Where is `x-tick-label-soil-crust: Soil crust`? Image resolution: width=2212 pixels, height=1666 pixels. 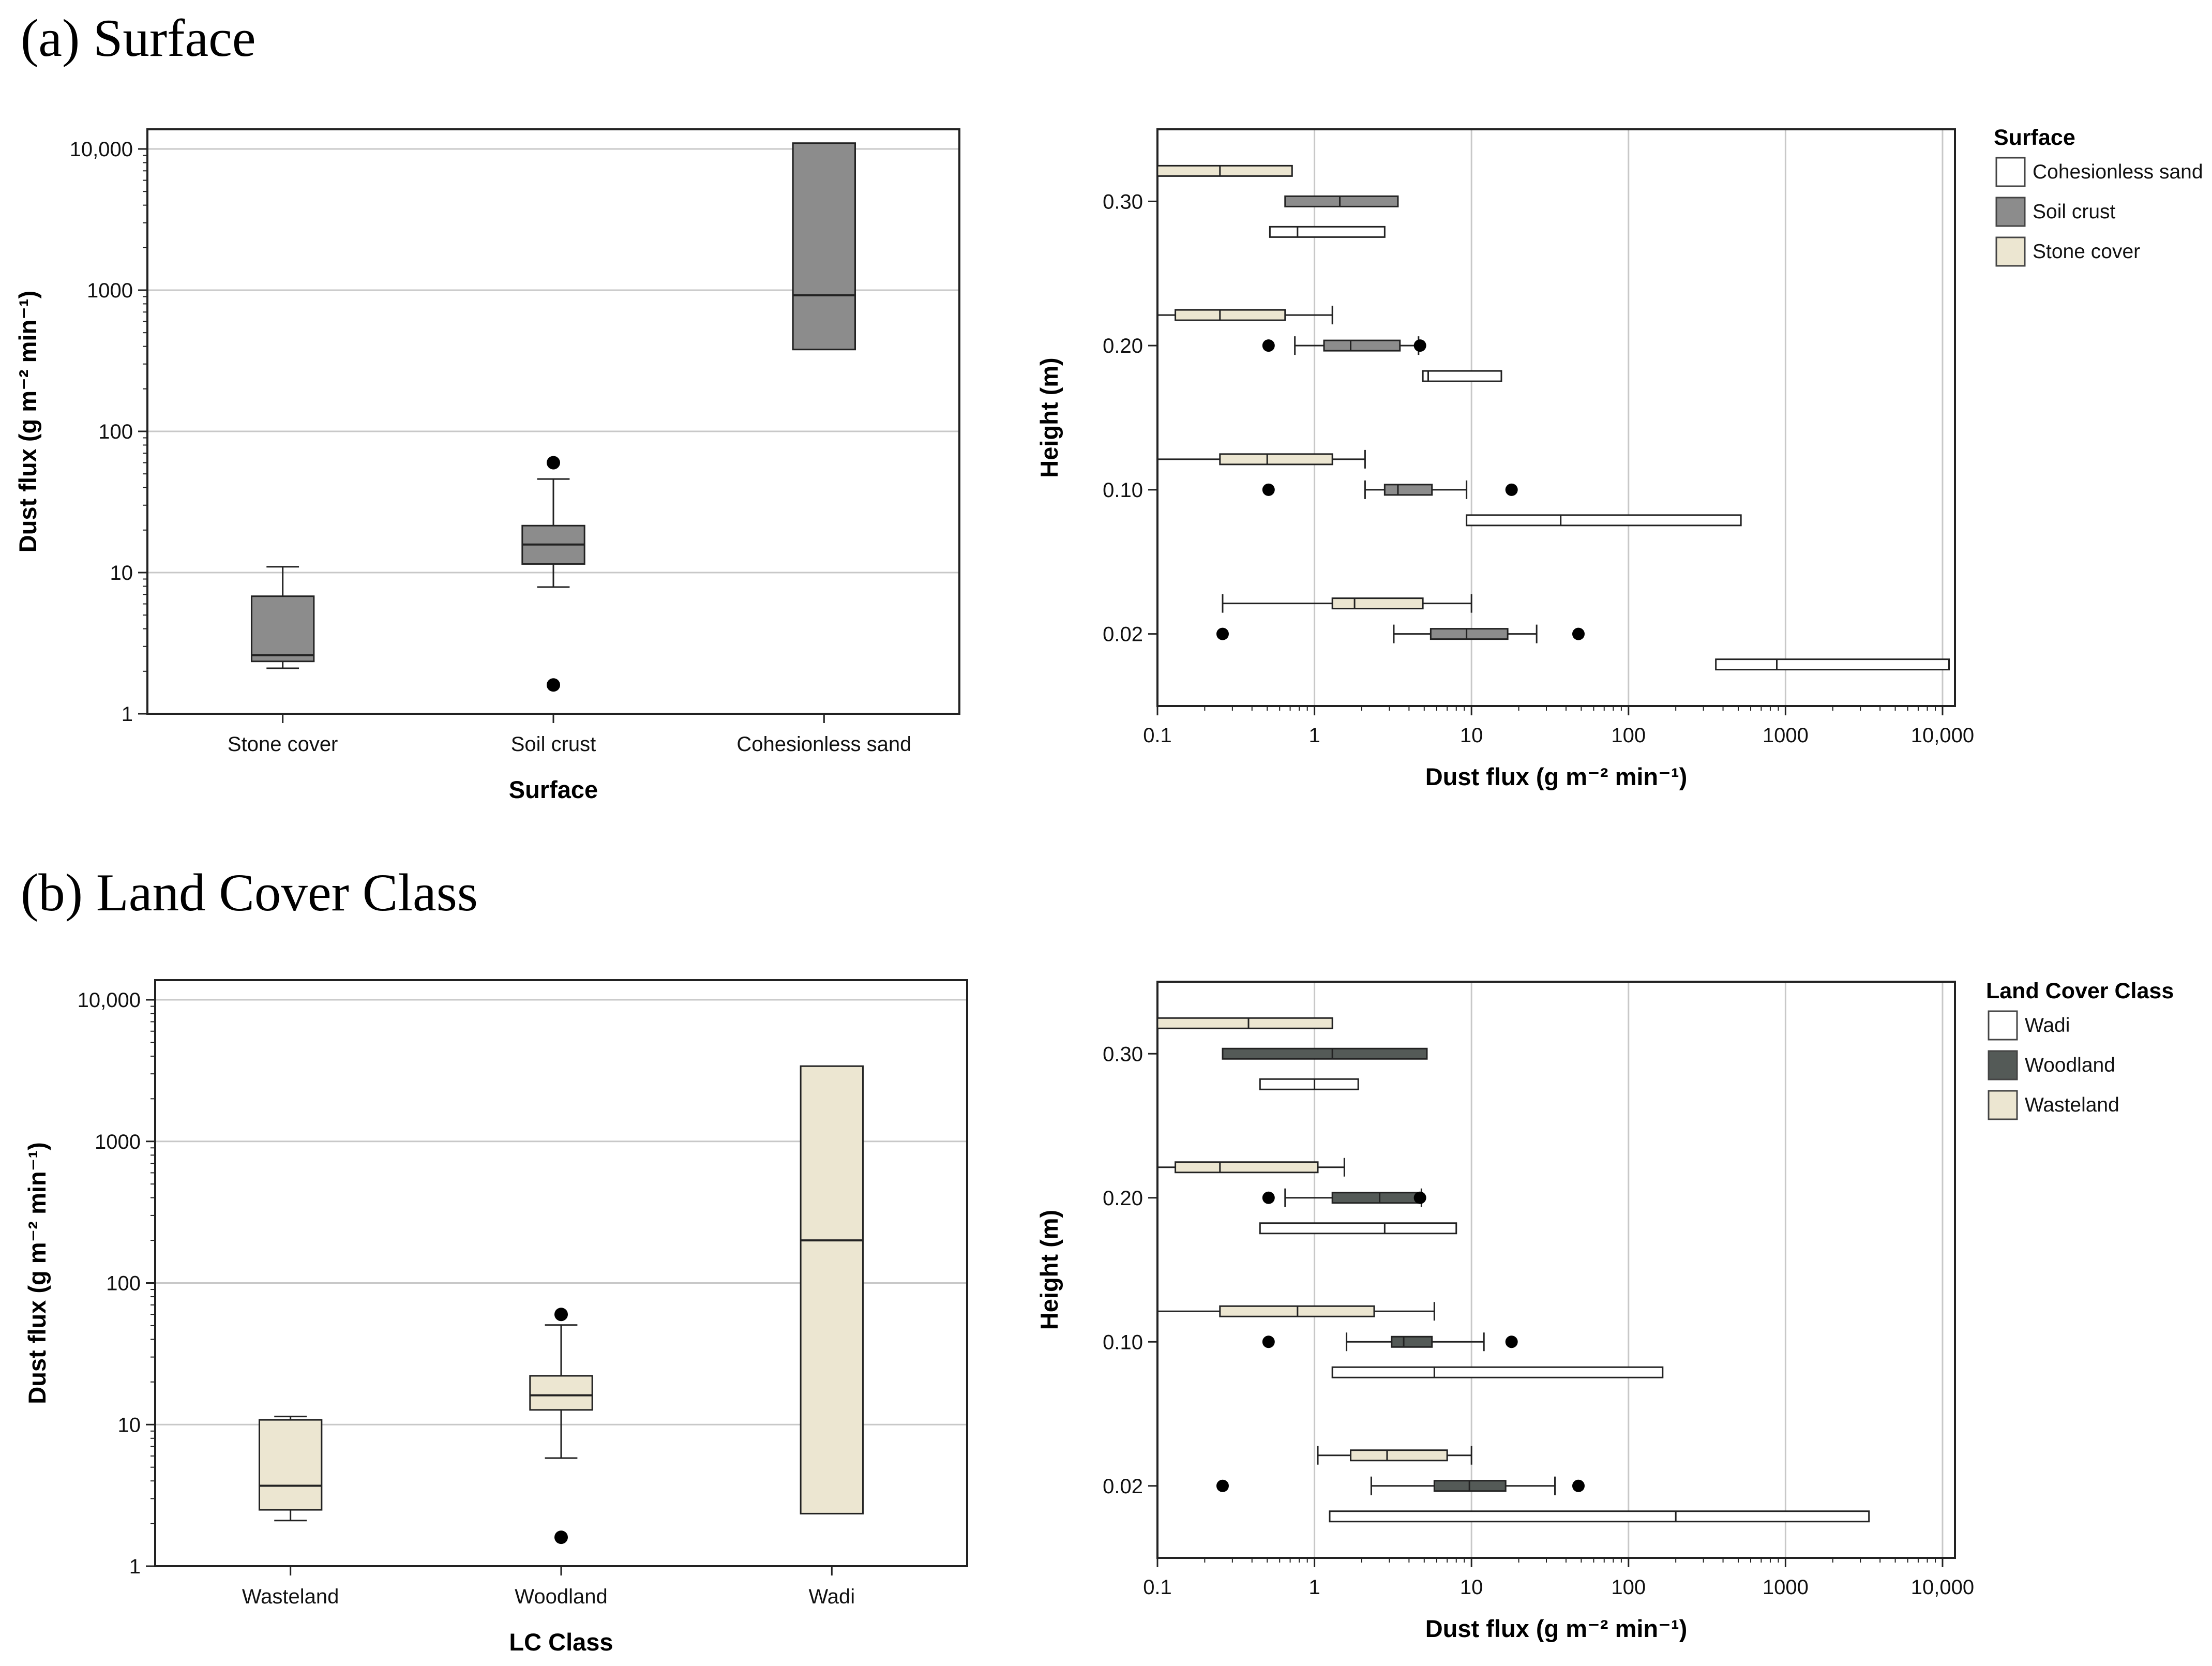 x-tick-label-soil-crust: Soil crust is located at coordinates (554, 744).